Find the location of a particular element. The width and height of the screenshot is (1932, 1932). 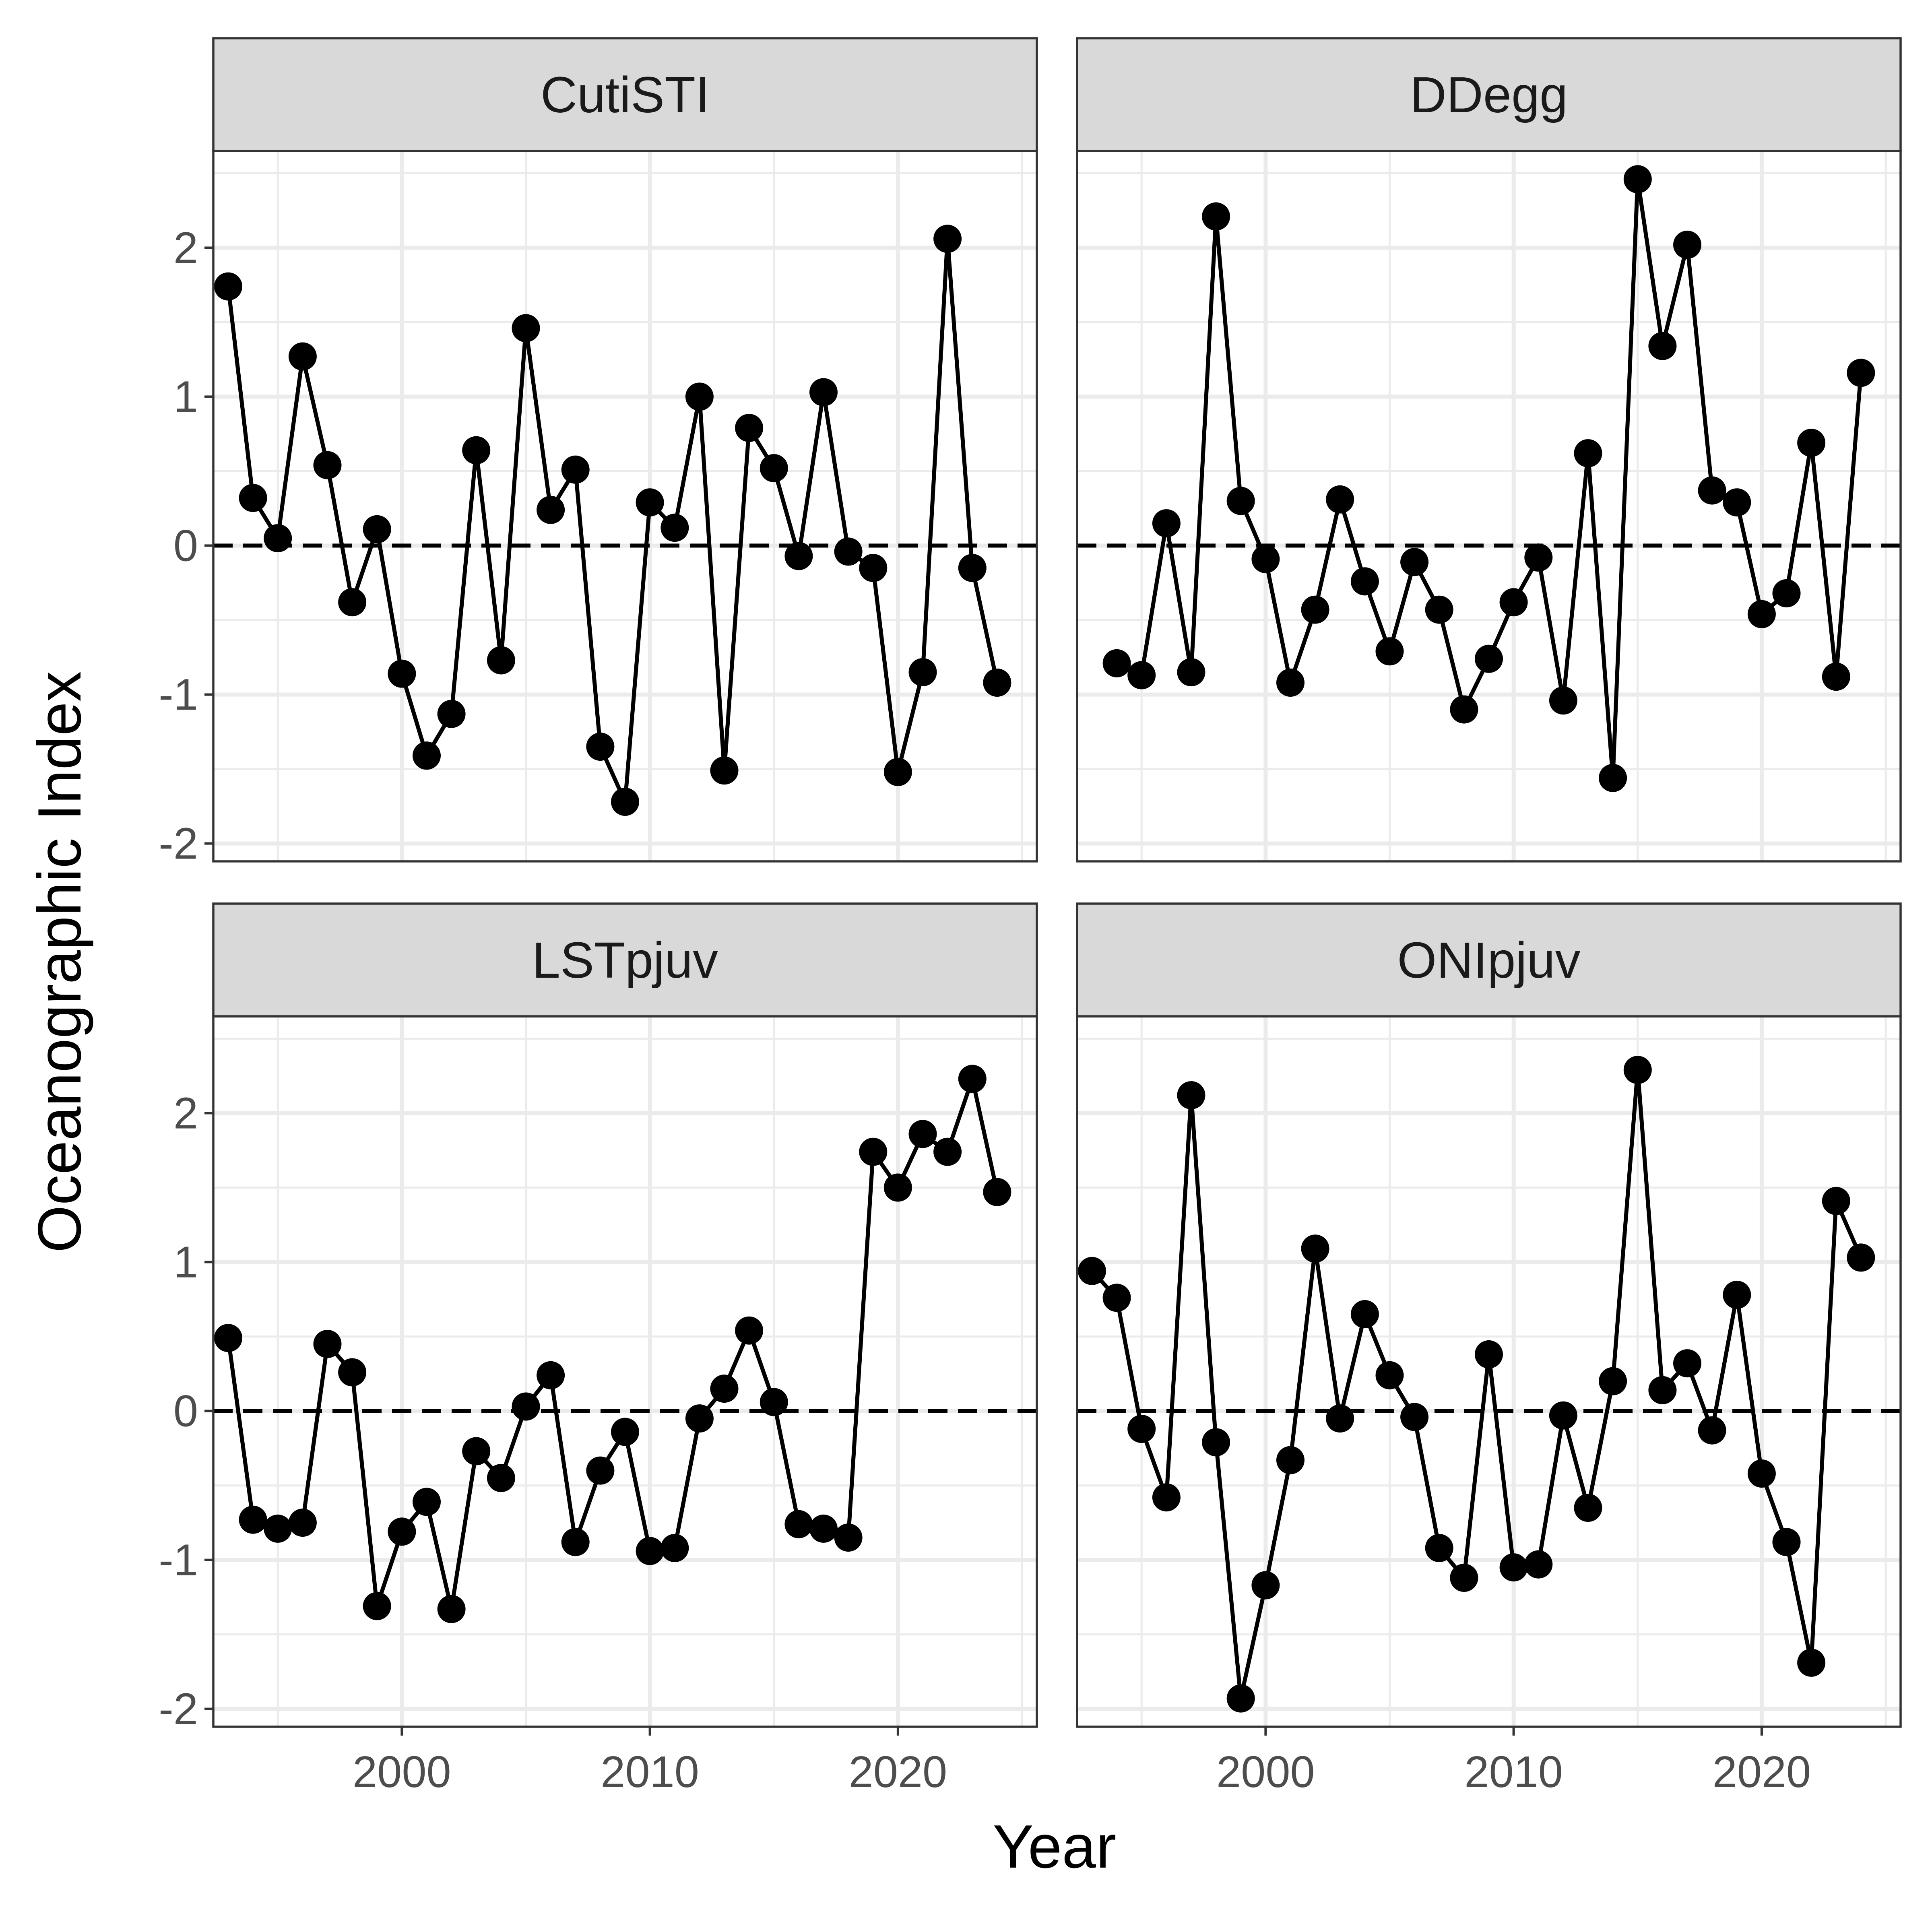

x-tick-label: 2000 is located at coordinates (1265, 1772).